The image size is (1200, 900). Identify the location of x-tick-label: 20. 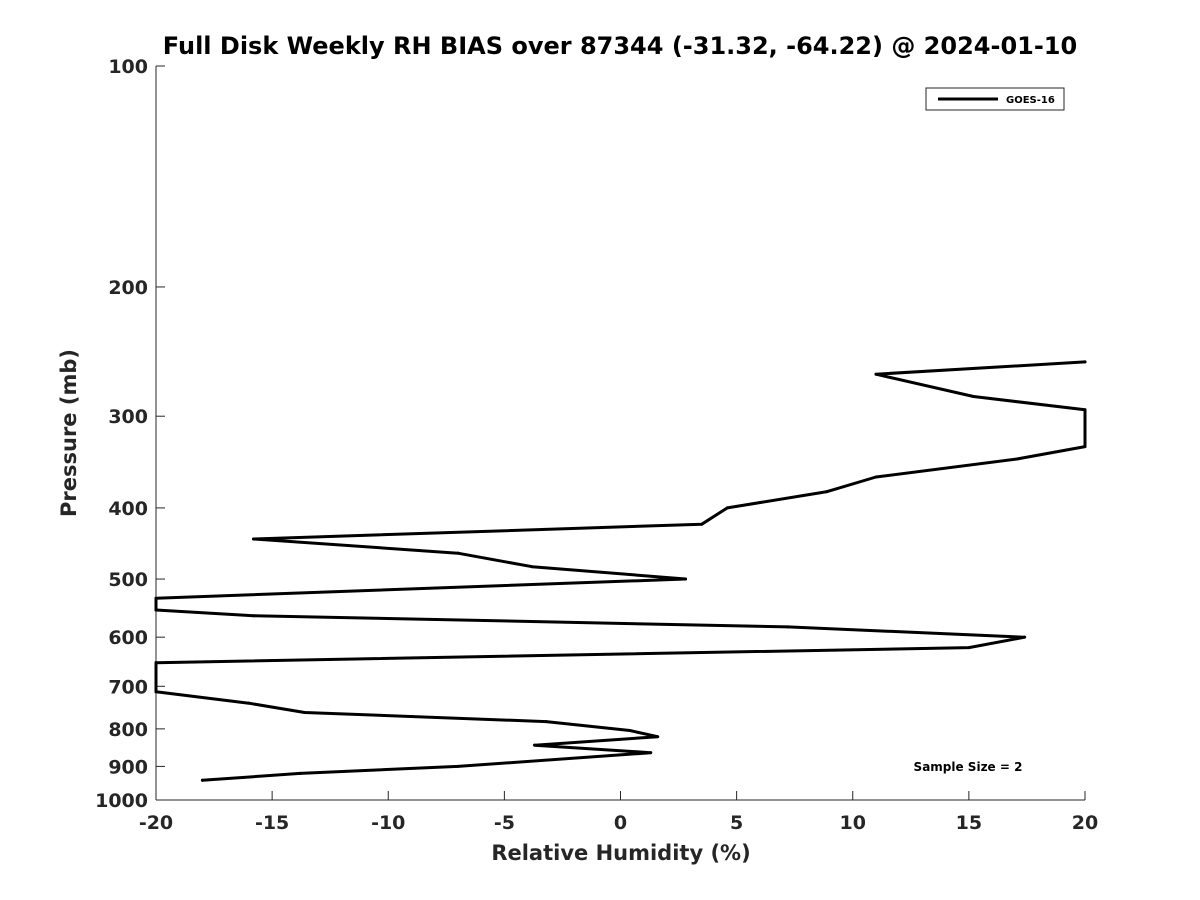
(1085, 823).